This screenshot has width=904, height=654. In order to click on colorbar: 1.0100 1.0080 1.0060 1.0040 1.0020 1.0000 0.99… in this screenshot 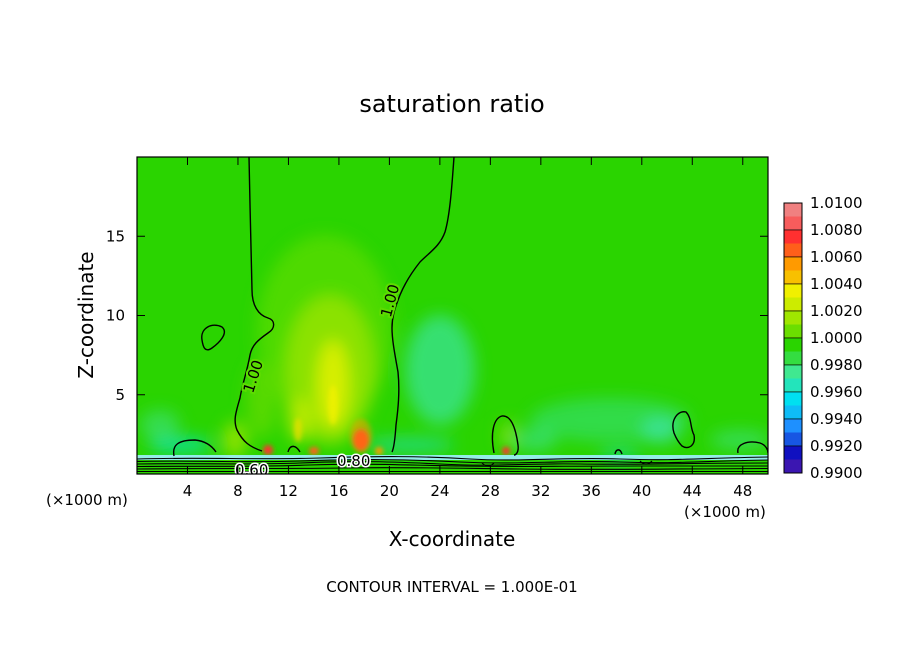, I will do `click(823, 338)`.